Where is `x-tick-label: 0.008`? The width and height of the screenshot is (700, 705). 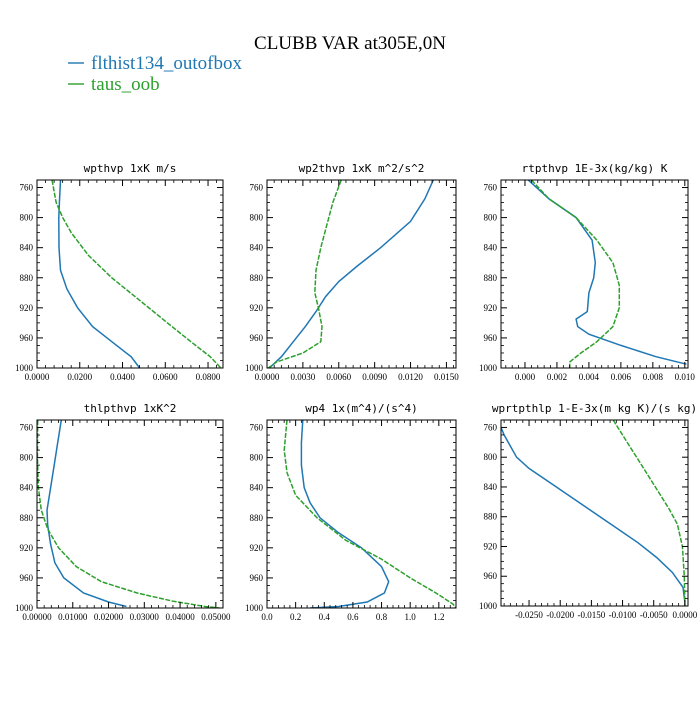
x-tick-label: 0.008 is located at coordinates (653, 377).